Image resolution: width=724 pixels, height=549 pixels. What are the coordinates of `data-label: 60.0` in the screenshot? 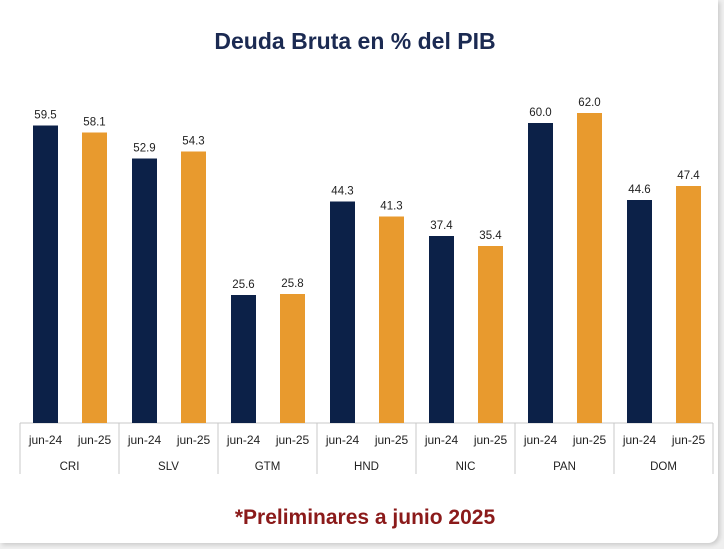 It's located at (540, 113).